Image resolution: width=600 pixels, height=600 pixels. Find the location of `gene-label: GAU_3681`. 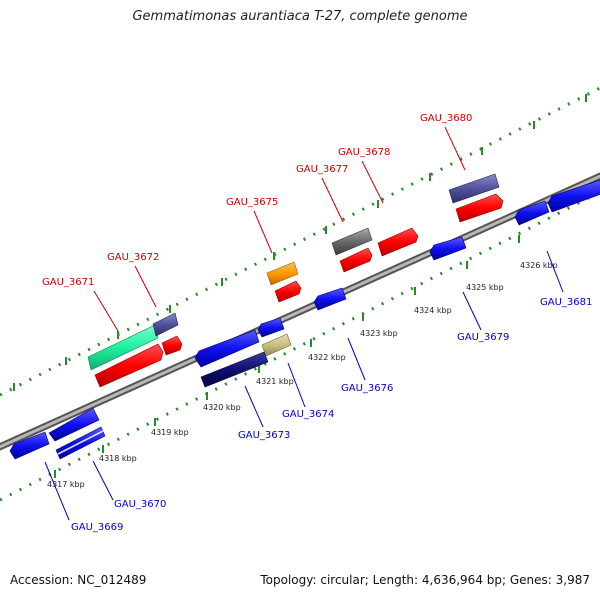

gene-label: GAU_3681 is located at coordinates (566, 302).